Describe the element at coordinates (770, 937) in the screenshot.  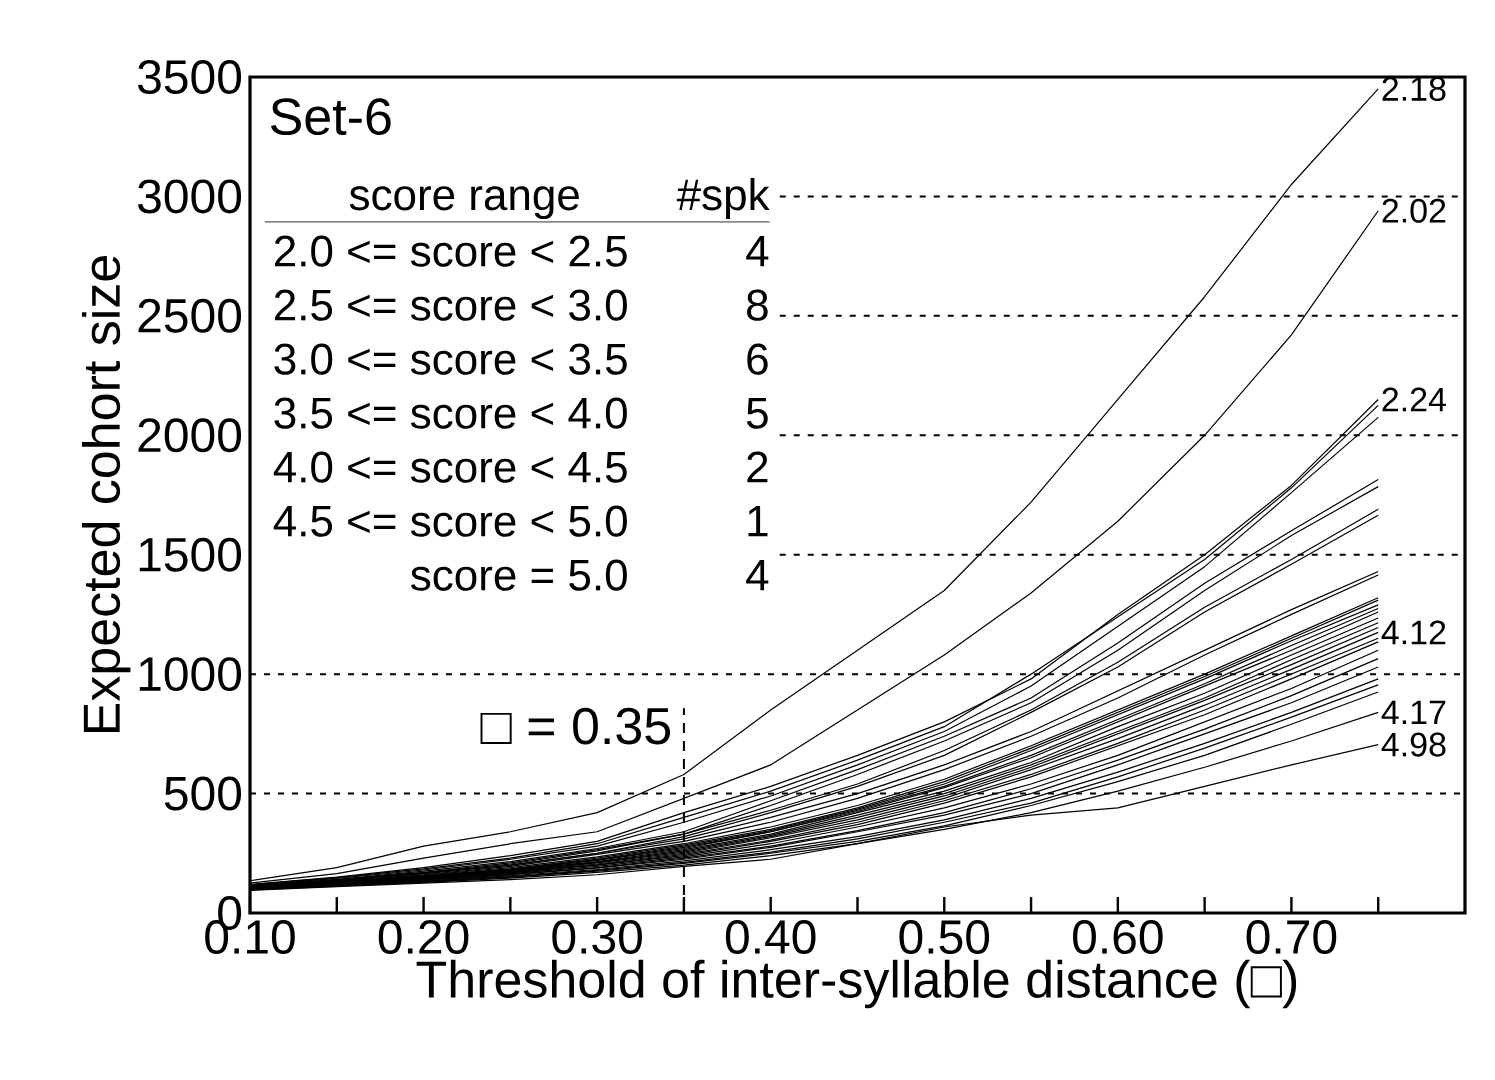
I see `x-tick-label: 0.40` at that location.